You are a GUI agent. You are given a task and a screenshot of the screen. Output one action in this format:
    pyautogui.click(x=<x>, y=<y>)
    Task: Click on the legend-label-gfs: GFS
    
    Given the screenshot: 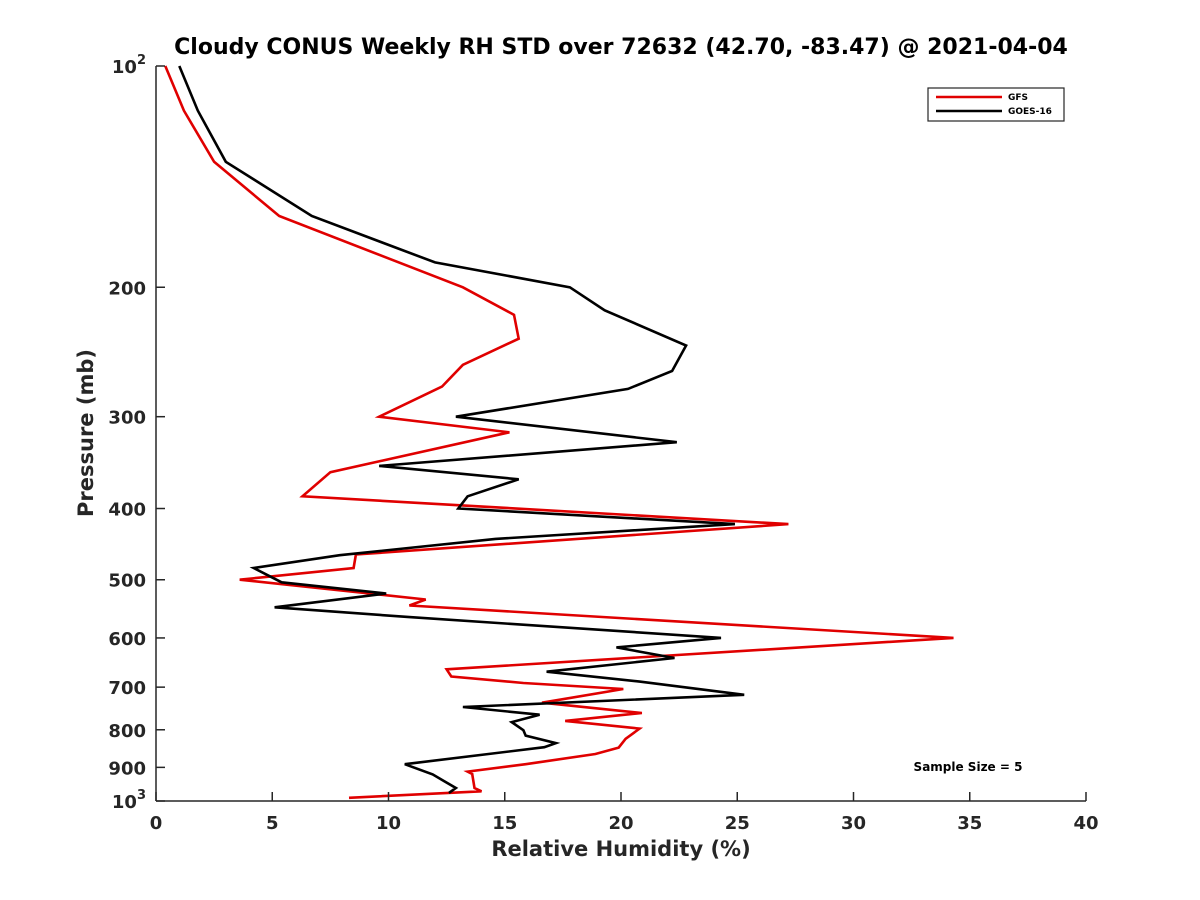 What is the action you would take?
    pyautogui.click(x=1018, y=98)
    